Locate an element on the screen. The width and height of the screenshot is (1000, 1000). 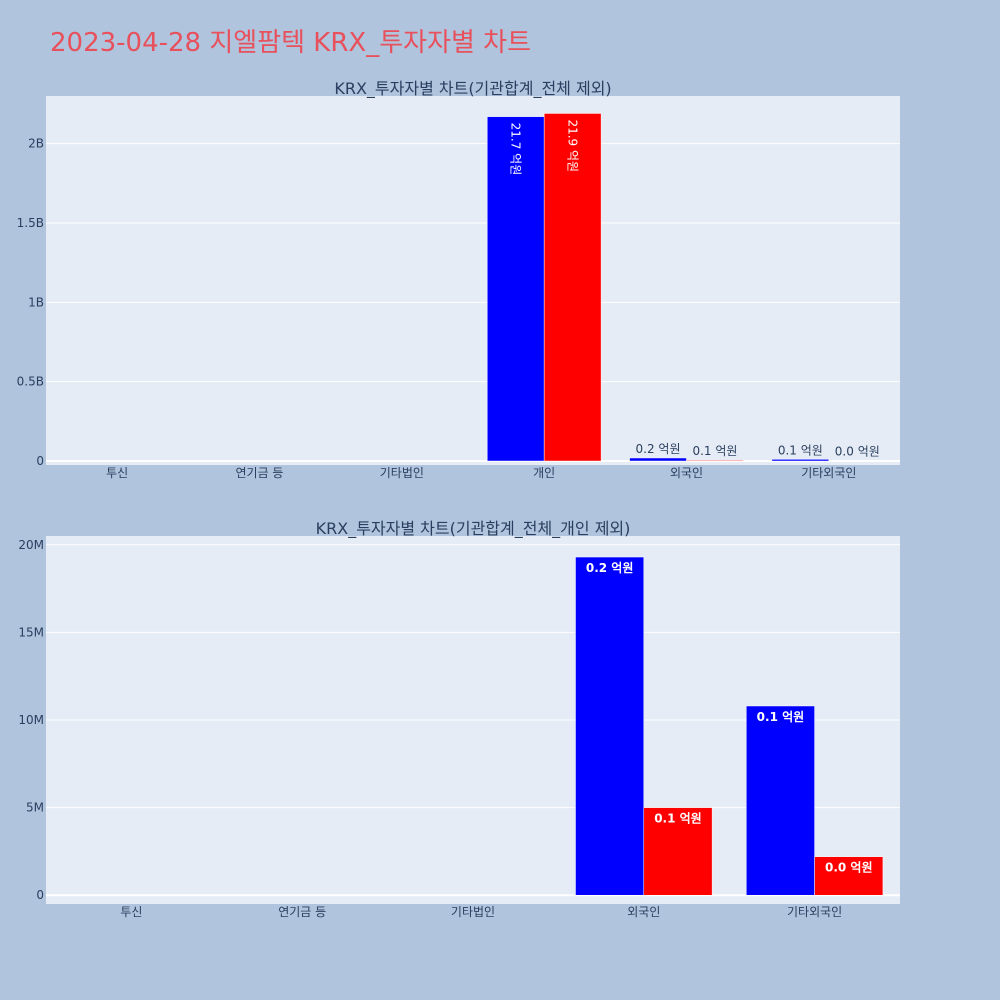
chart-title: KRX_투자자별 차트(기관합계_전체 제외) is located at coordinates (472, 89).